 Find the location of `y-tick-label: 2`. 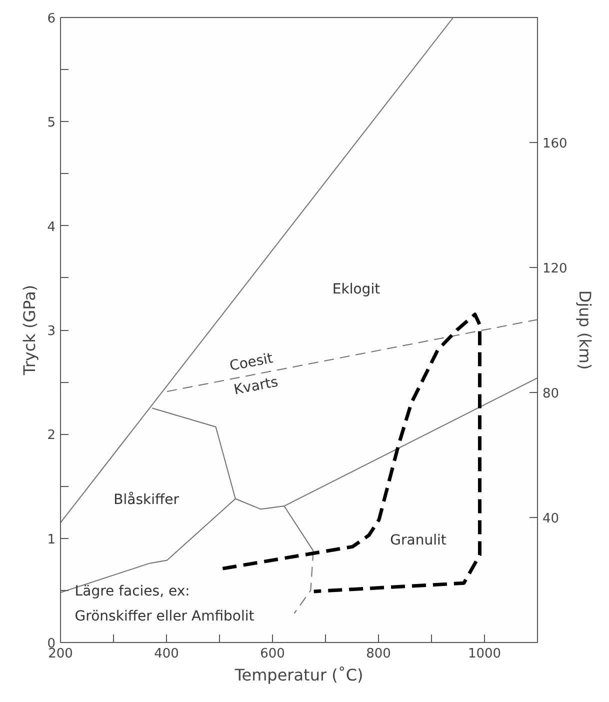

y-tick-label: 2 is located at coordinates (51, 436).